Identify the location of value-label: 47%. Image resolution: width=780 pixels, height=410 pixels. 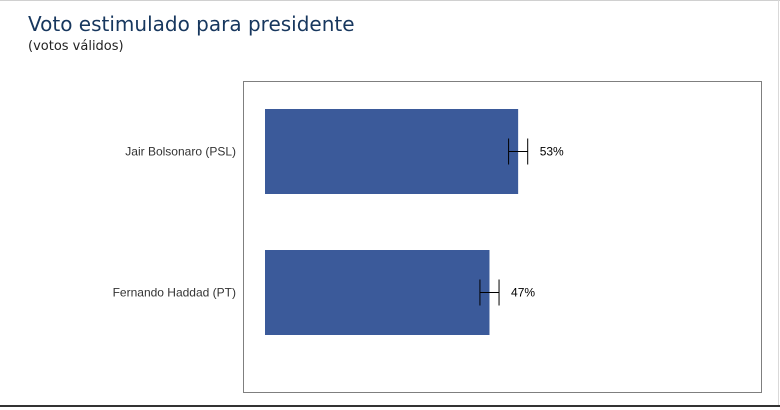
(523, 293).